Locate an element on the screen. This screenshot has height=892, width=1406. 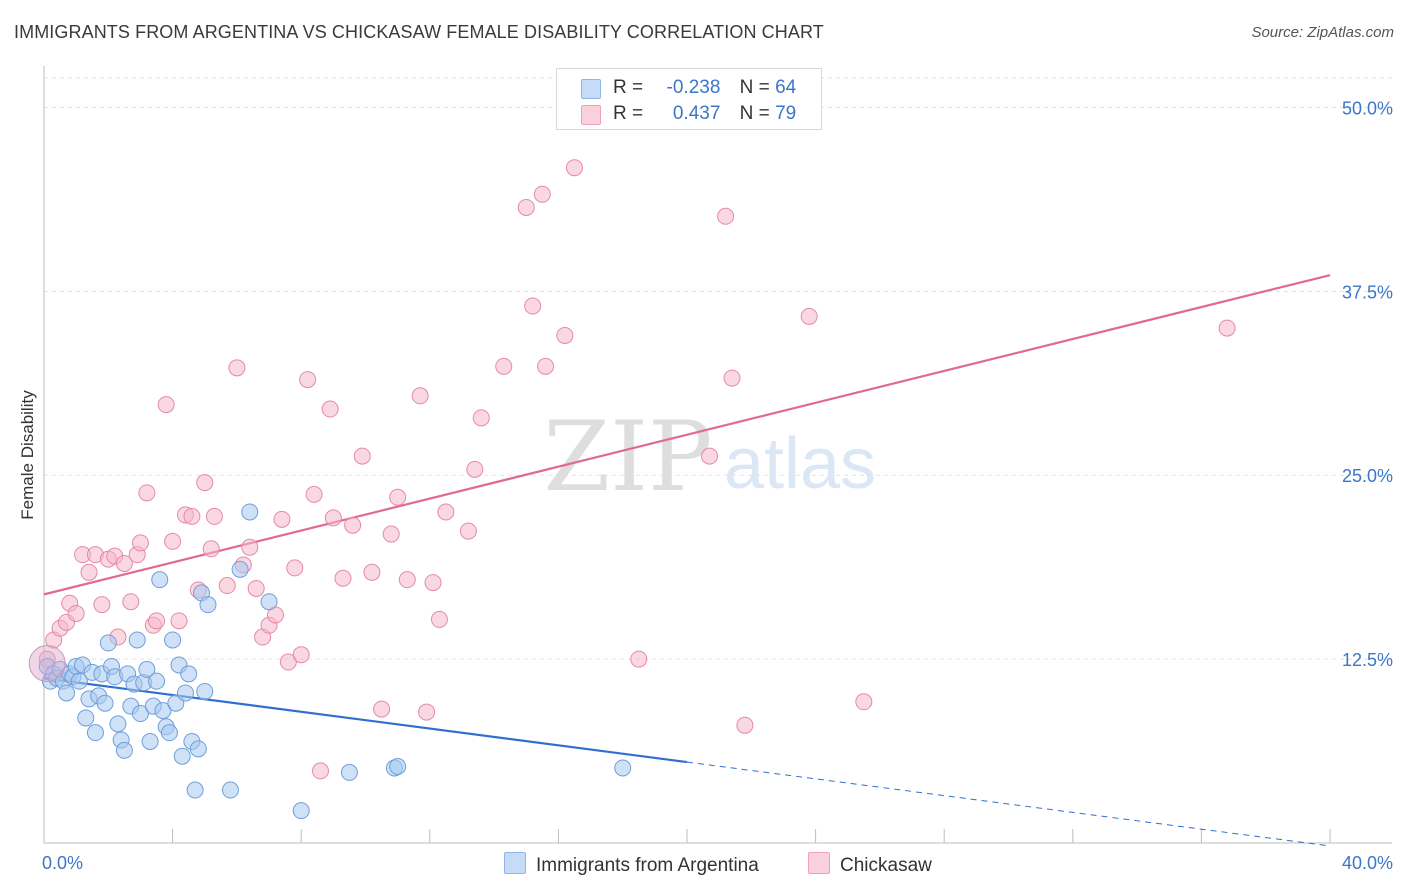
legend-n-value: 64 is located at coordinates (786, 87).